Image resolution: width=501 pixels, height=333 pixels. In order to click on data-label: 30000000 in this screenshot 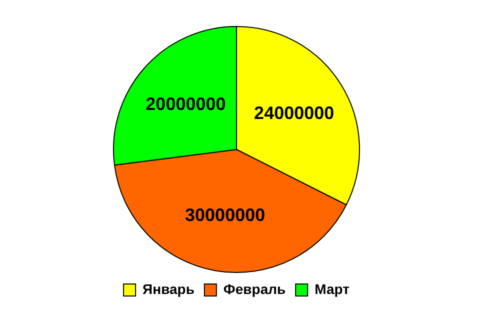, I will do `click(225, 215)`.